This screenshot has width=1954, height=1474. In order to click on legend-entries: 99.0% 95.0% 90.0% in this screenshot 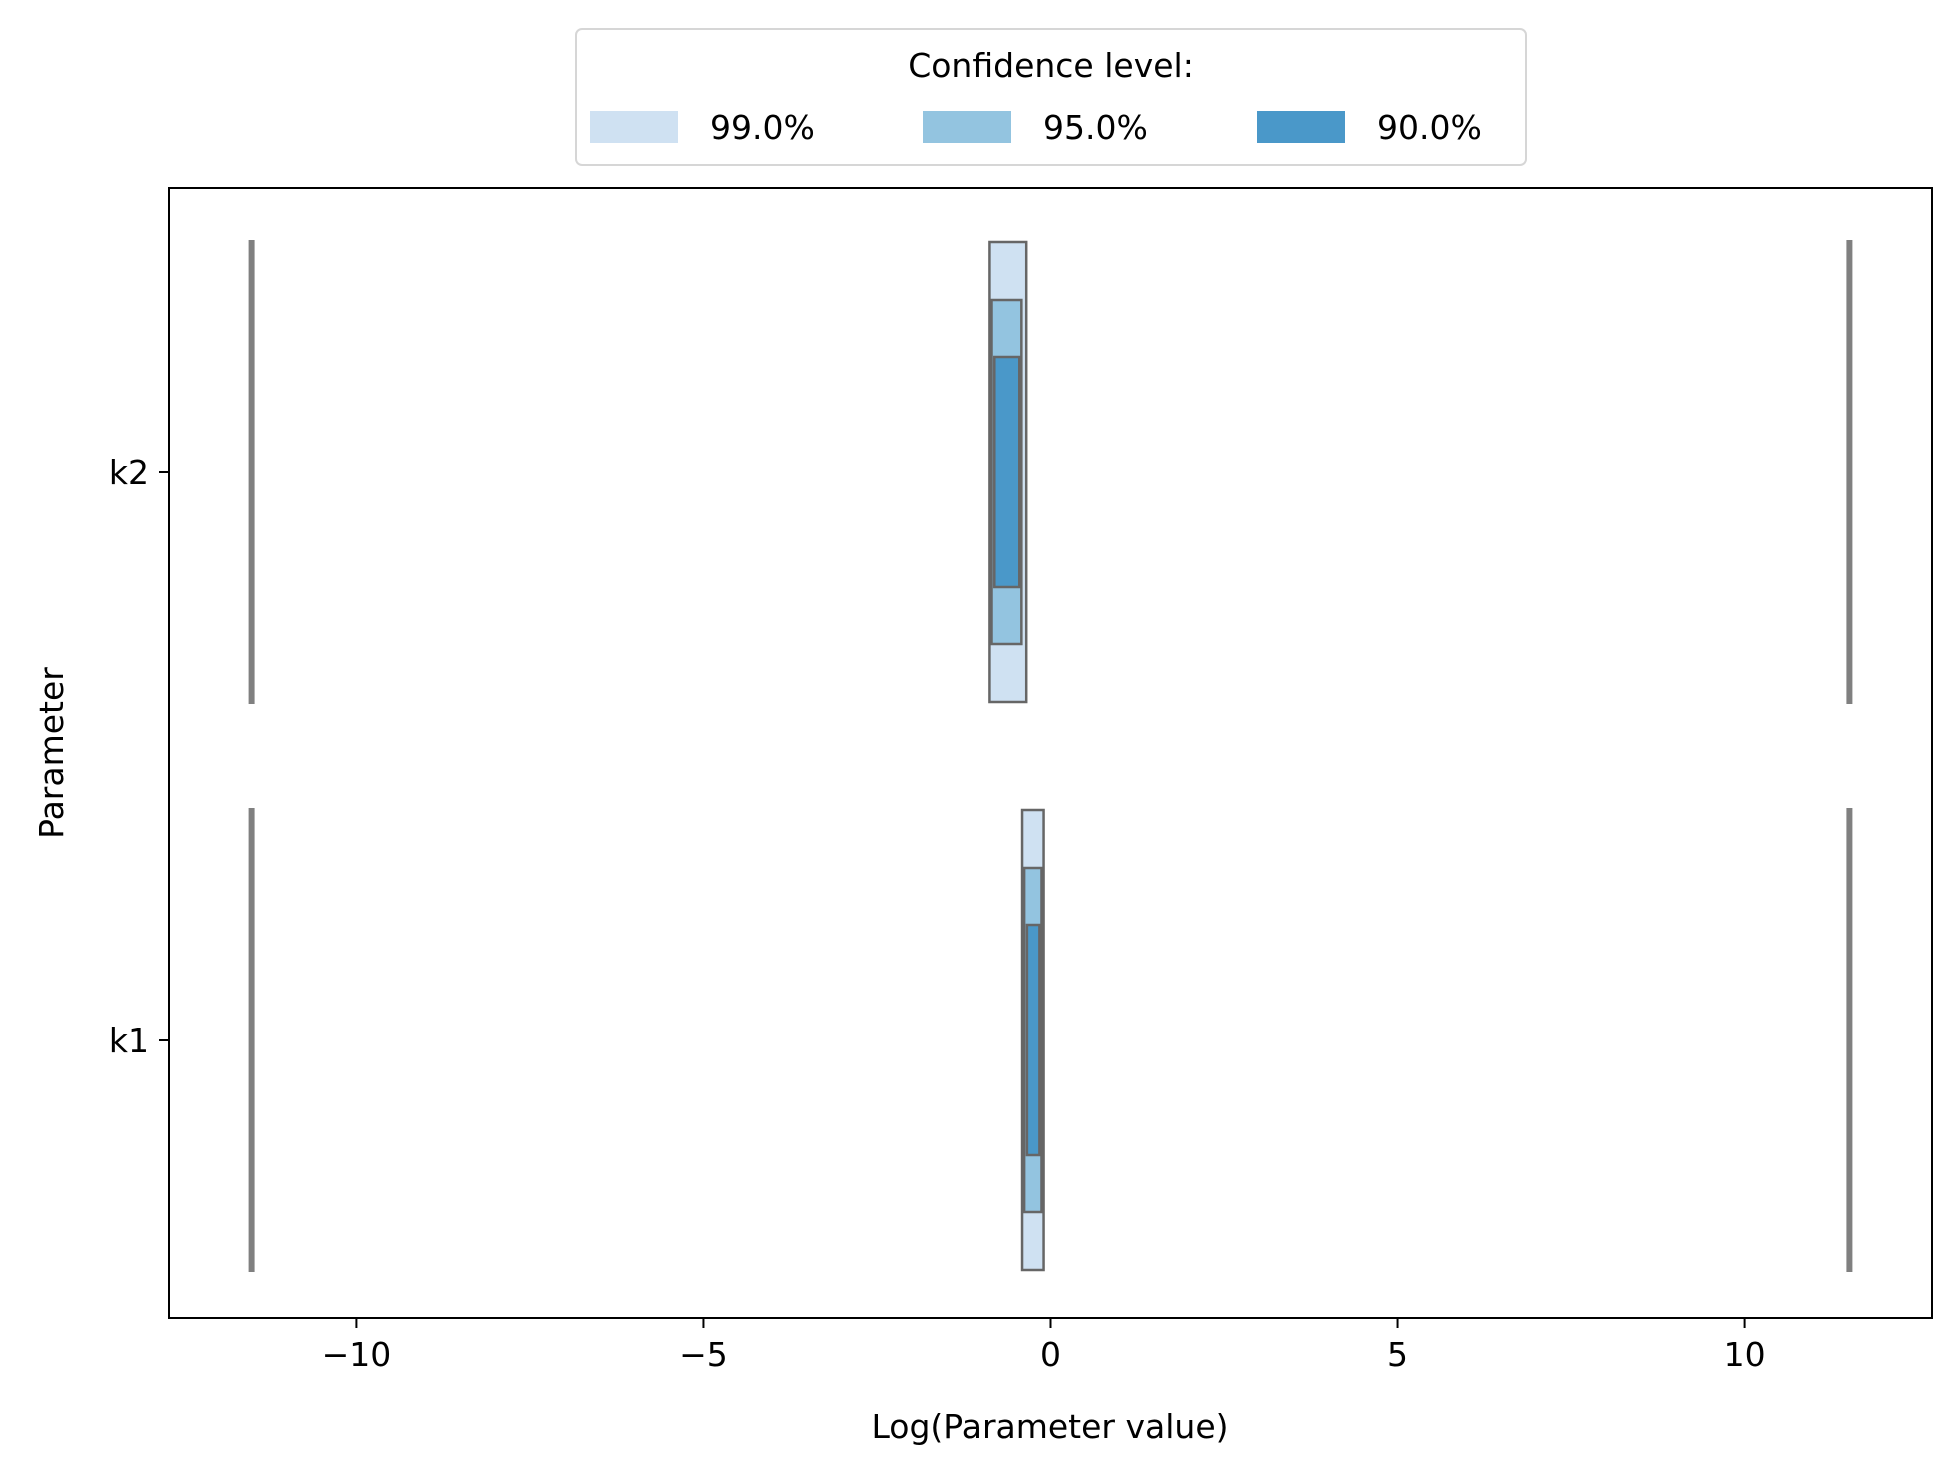, I will do `click(1036, 127)`.